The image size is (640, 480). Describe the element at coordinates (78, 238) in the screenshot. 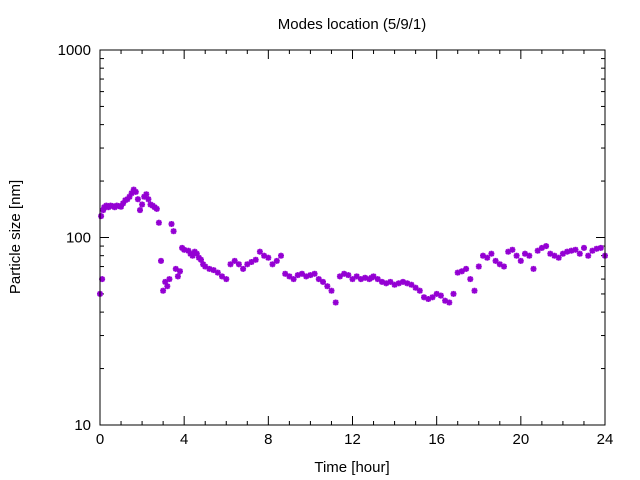

I see `y-tick-label: 100` at that location.